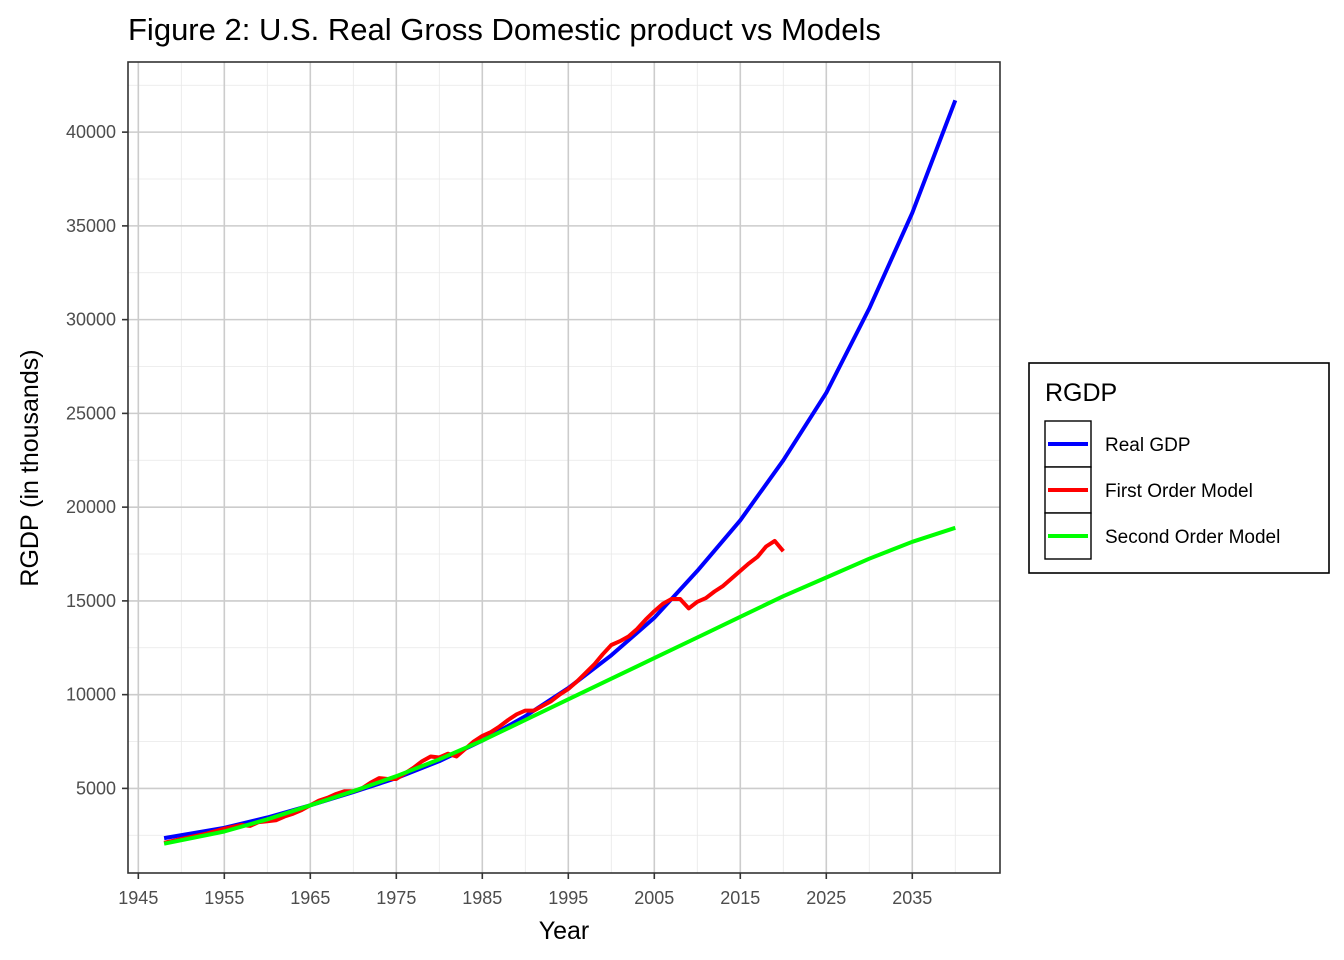  Describe the element at coordinates (1081, 393) in the screenshot. I see `legend-title: RGDP` at that location.